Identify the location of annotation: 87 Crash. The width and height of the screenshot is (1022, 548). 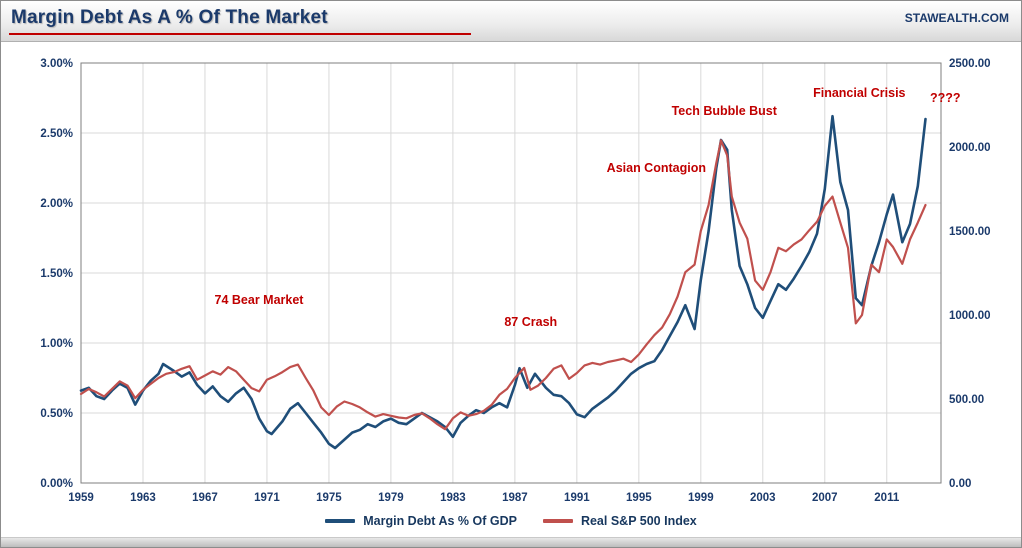
(530, 322).